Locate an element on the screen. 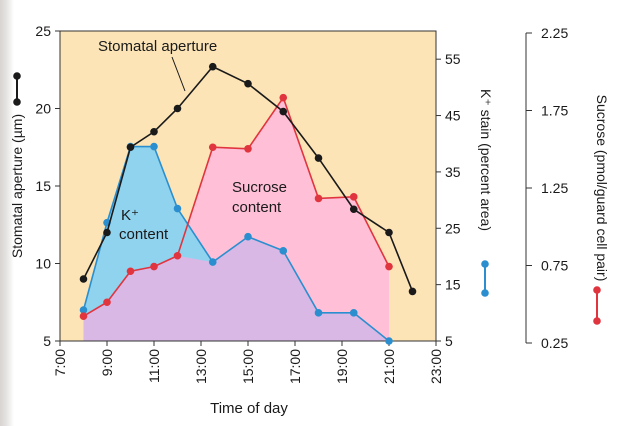 The image size is (617, 426). x-tick-label: 15:00 is located at coordinates (248, 366).